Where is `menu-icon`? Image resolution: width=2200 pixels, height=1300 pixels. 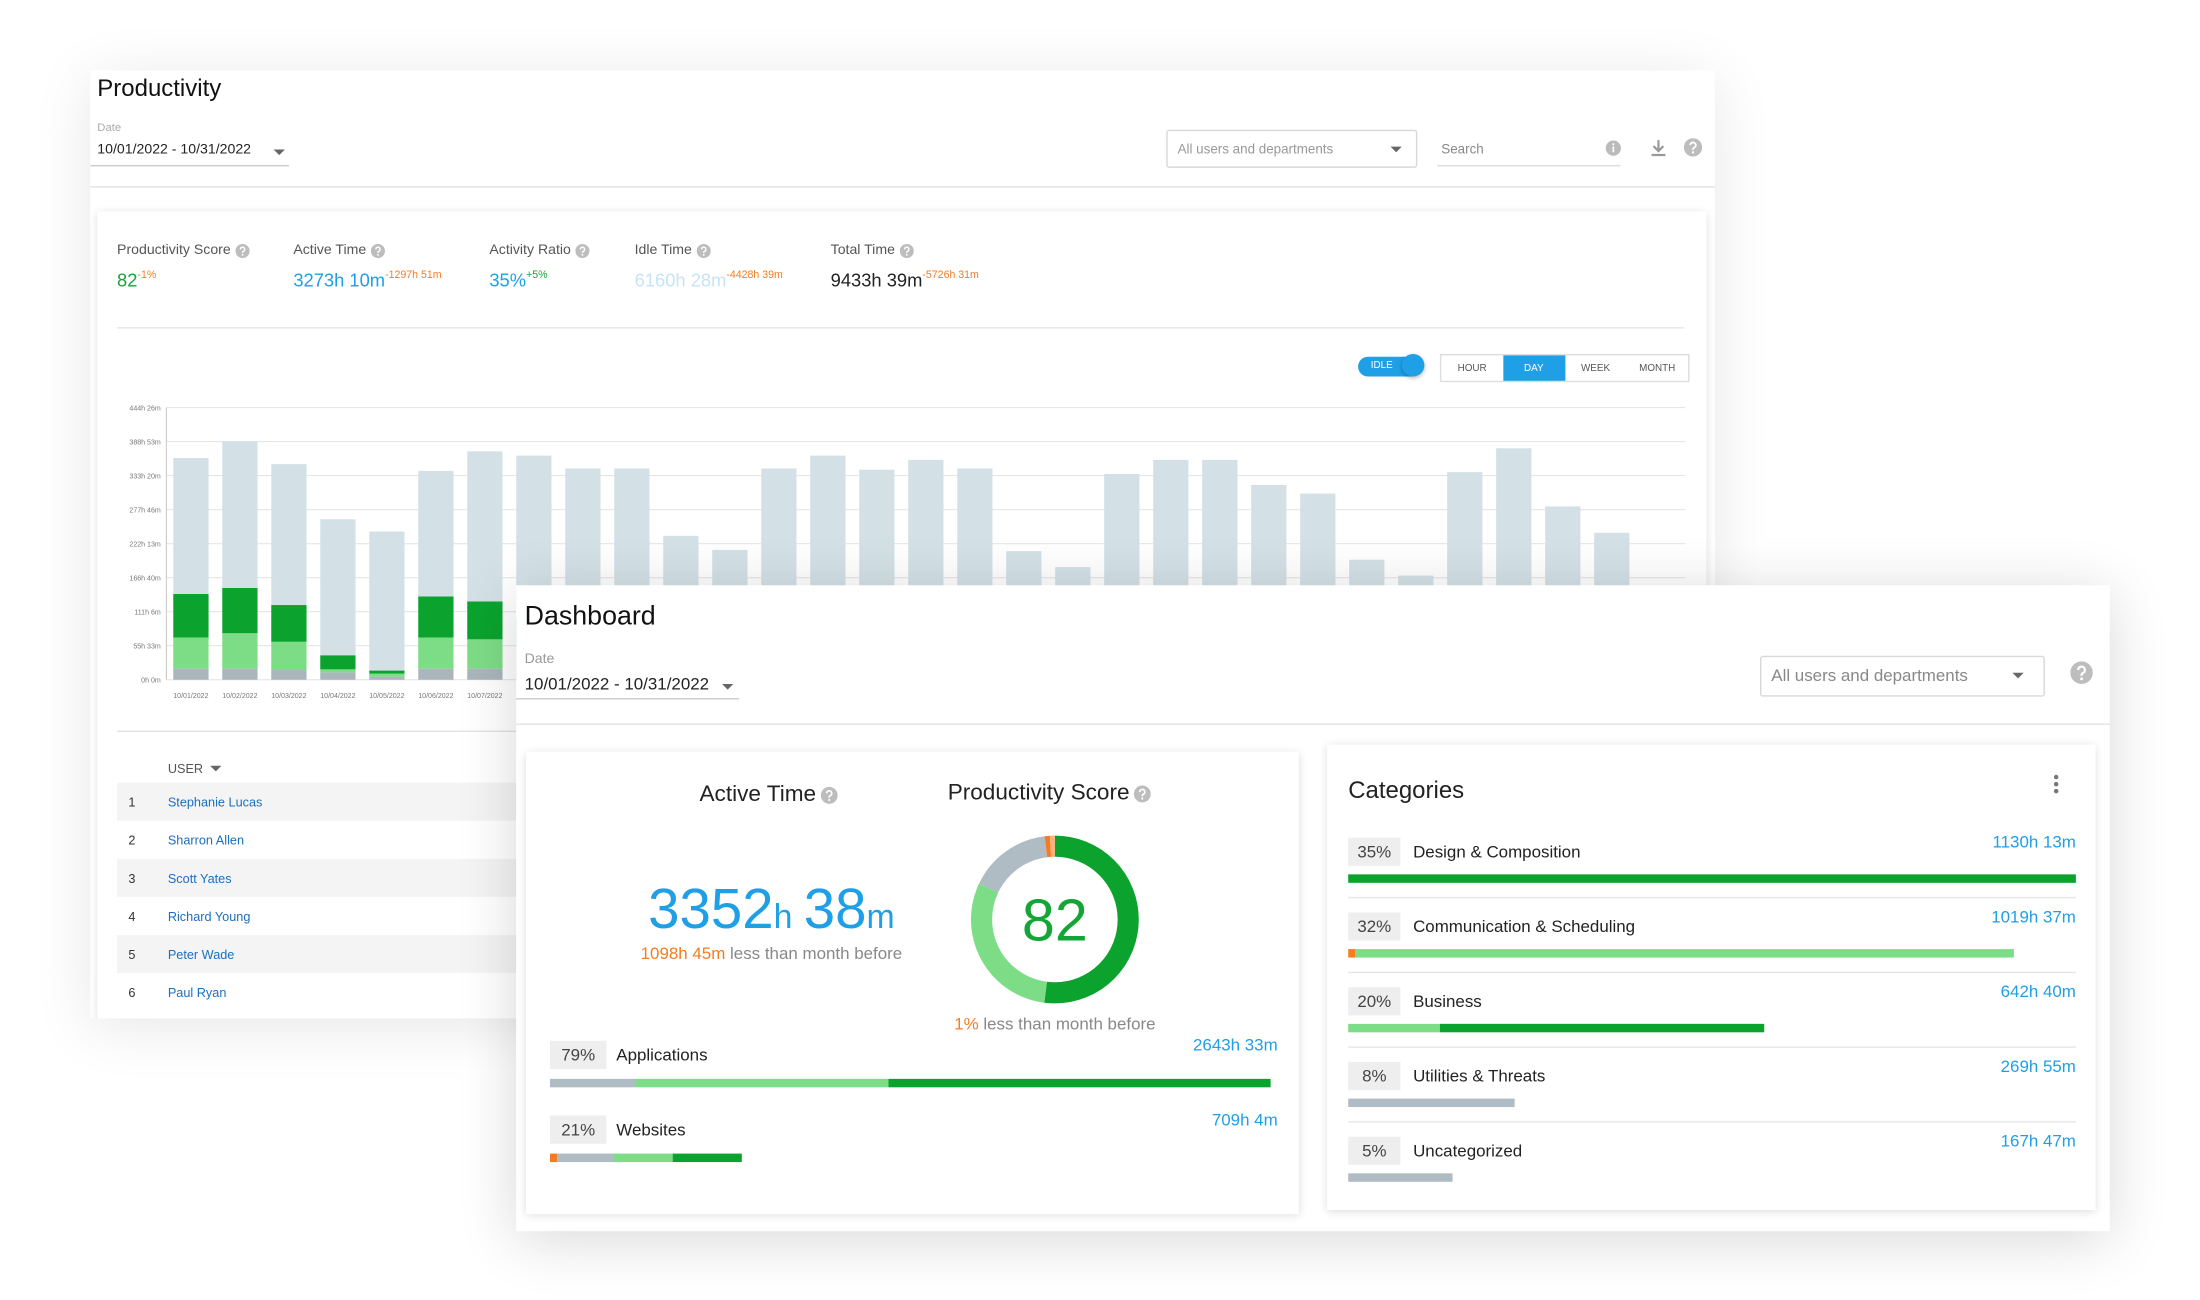 menu-icon is located at coordinates (2056, 784).